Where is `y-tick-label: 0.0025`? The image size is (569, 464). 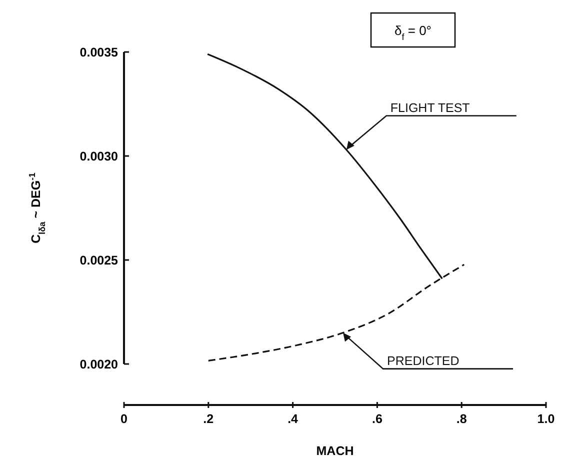
y-tick-label: 0.0025 is located at coordinates (99, 260).